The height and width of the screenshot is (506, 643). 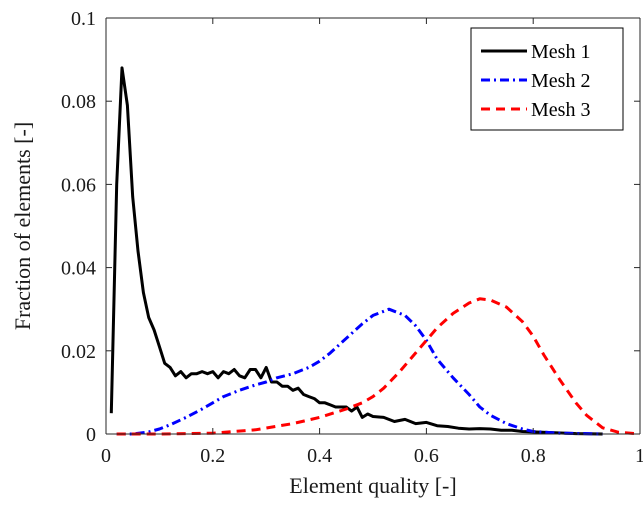 What do you see at coordinates (78, 185) in the screenshot?
I see `y-tick-label: 0.06` at bounding box center [78, 185].